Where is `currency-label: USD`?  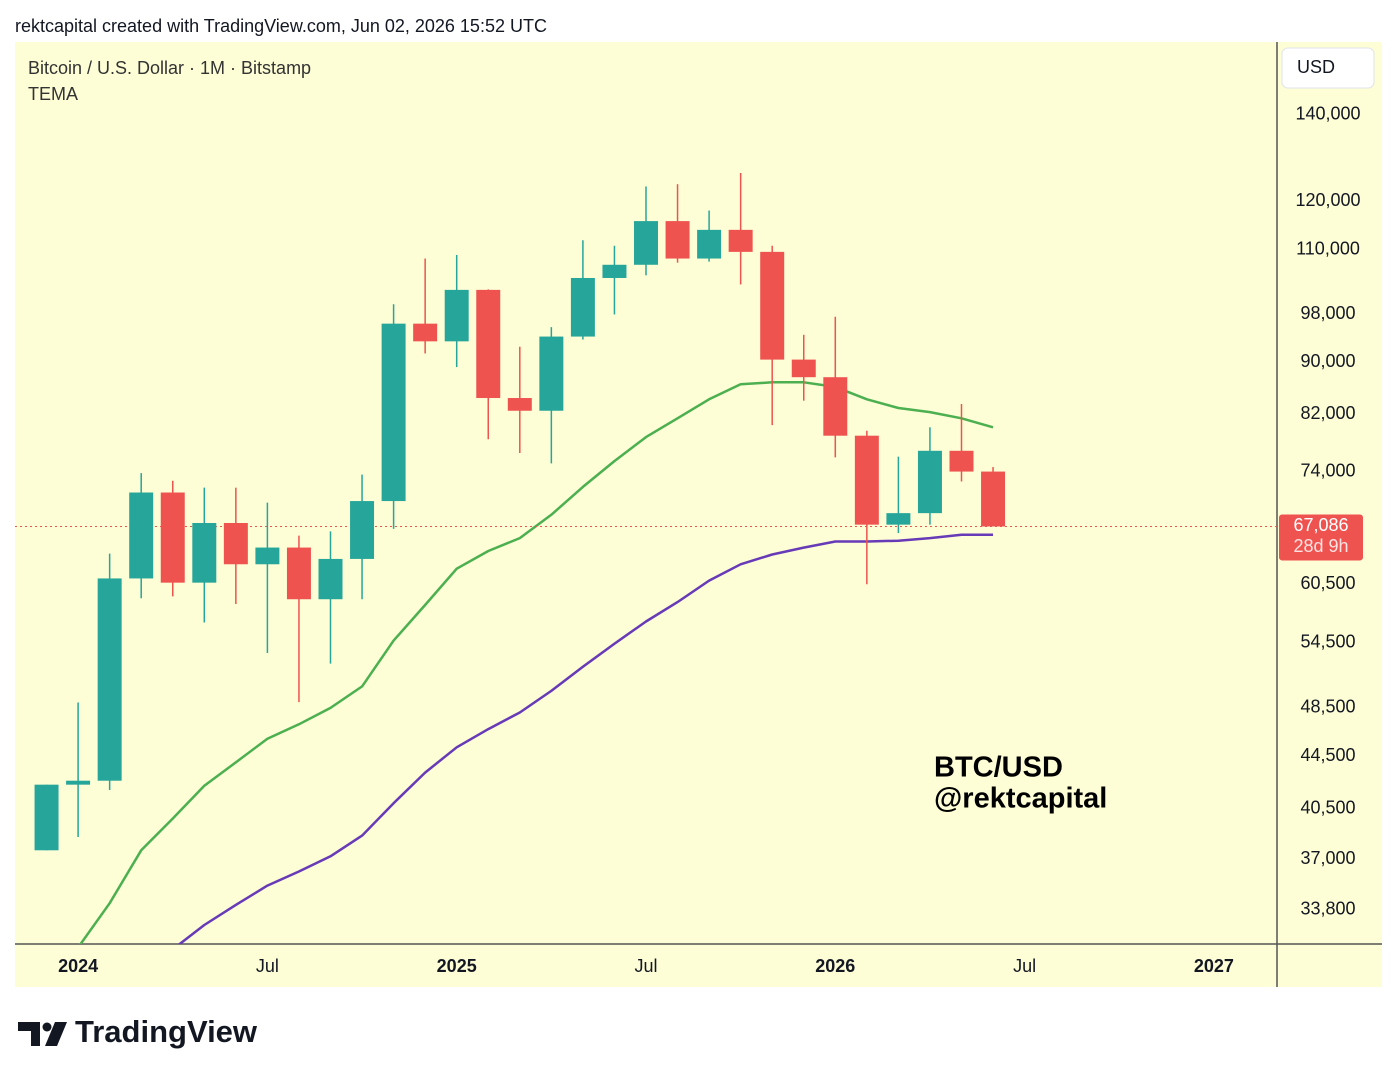 currency-label: USD is located at coordinates (1316, 67).